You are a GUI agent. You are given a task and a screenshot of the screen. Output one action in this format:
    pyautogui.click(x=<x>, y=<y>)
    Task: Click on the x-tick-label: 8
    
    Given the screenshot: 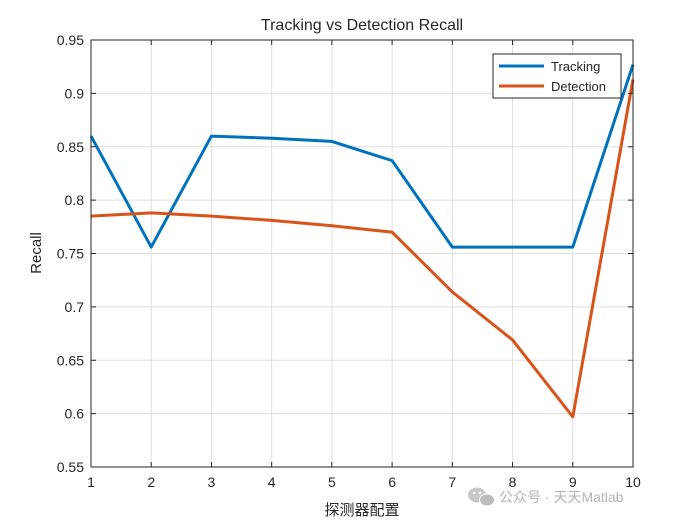 What is the action you would take?
    pyautogui.click(x=513, y=482)
    